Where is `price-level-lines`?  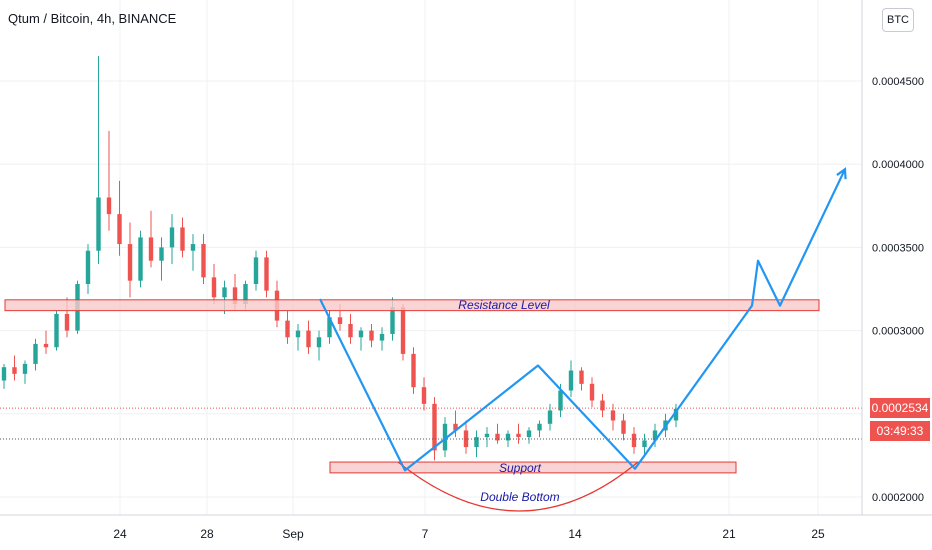
price-level-lines is located at coordinates (431, 423).